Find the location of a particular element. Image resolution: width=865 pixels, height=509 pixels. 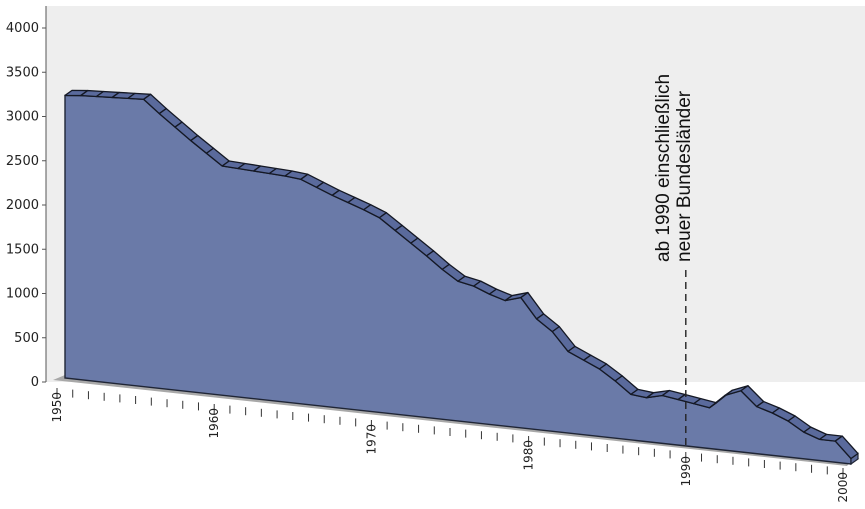

annotation-line-1: ab 1990 einschließlich is located at coordinates (663, 168).